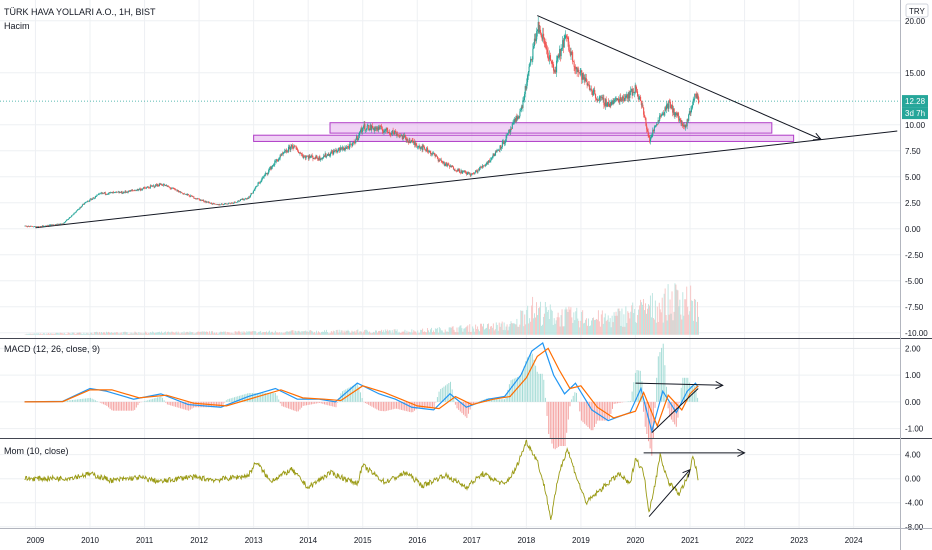  What do you see at coordinates (581, 540) in the screenshot?
I see `time-tick-label: 2019` at bounding box center [581, 540].